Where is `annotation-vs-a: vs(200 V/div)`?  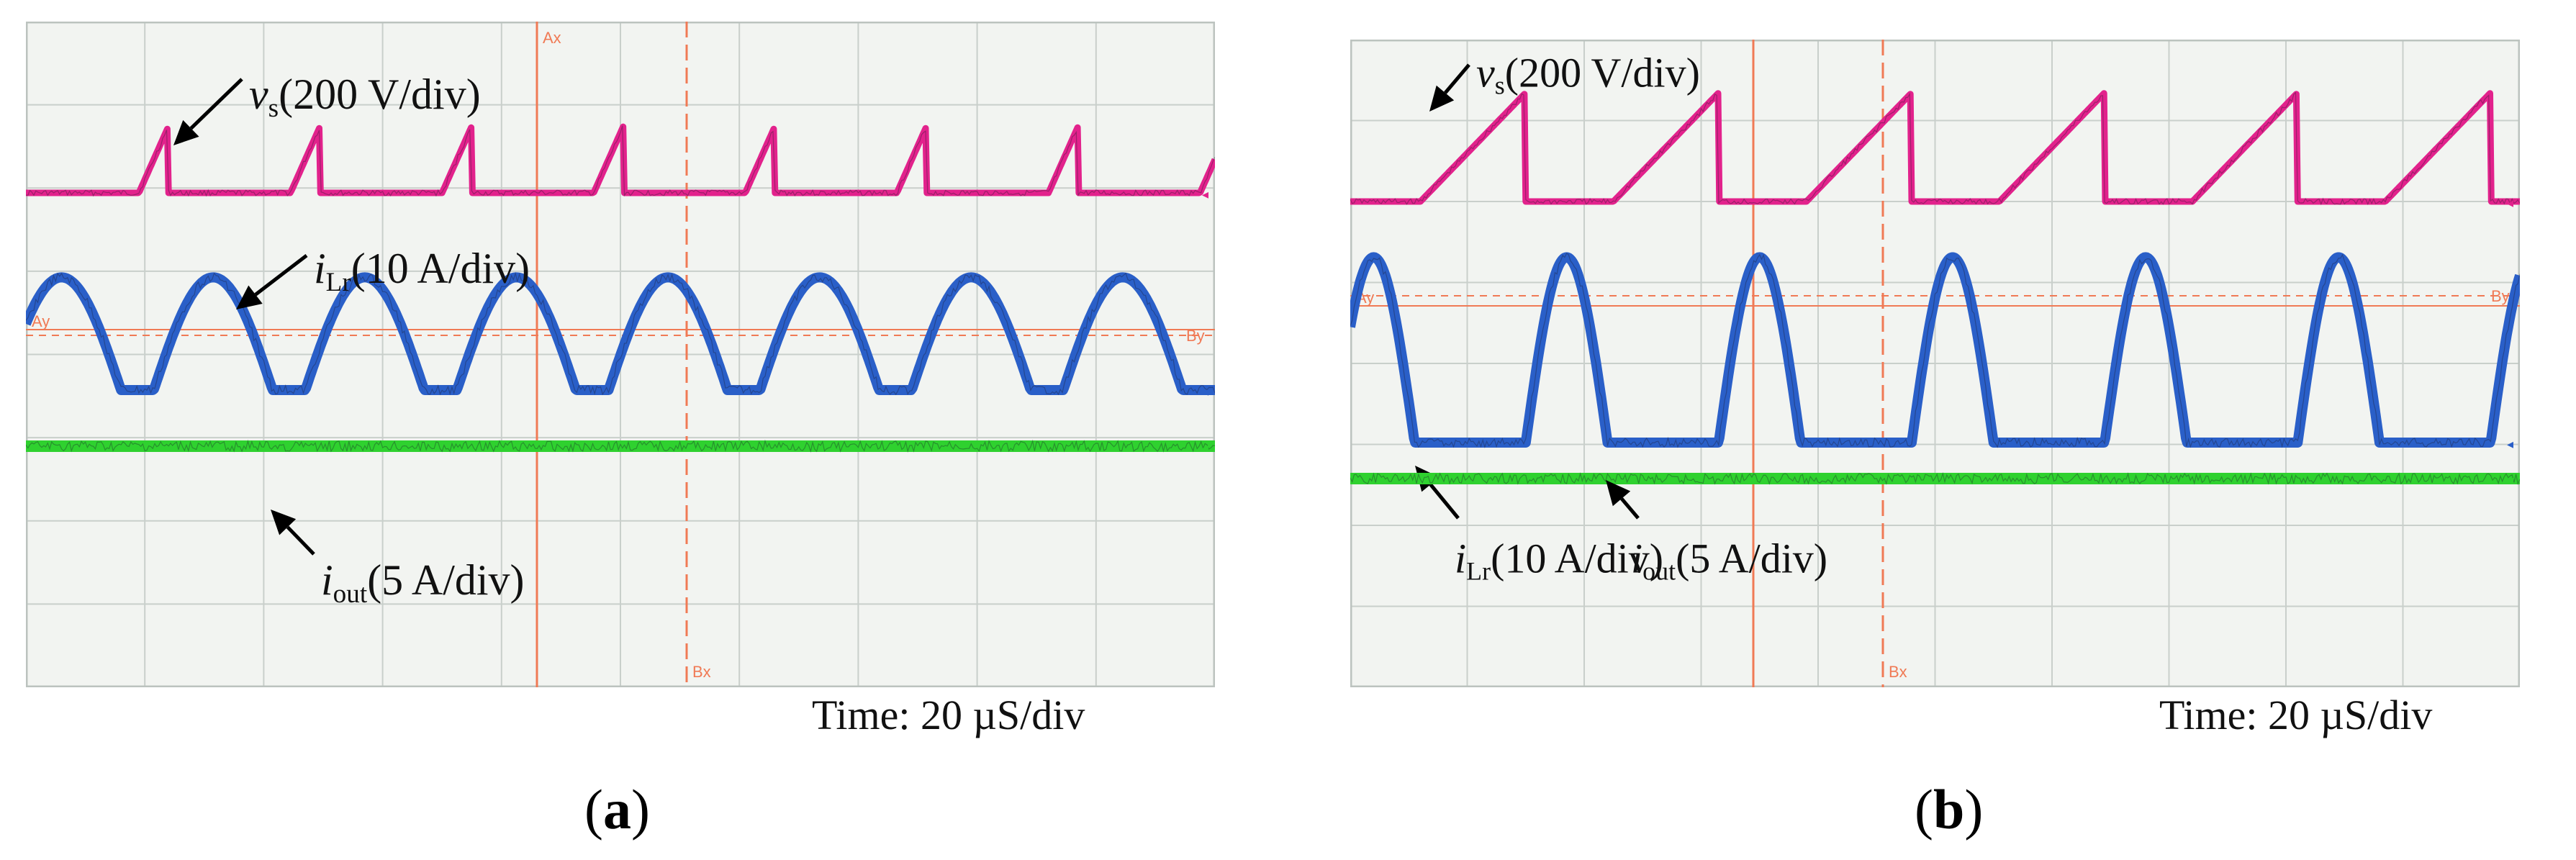
annotation-vs-a: vs(200 V/div) is located at coordinates (327, 108).